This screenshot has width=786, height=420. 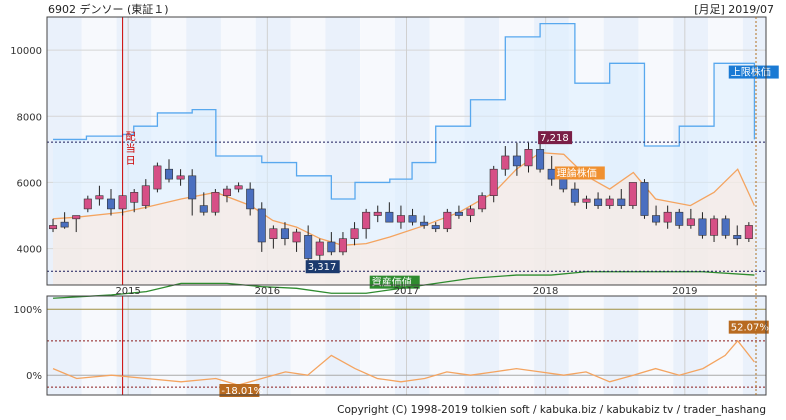 What do you see at coordinates (108, 9) in the screenshot?
I see `chart-title: 6902 デンソー (東証１)` at bounding box center [108, 9].